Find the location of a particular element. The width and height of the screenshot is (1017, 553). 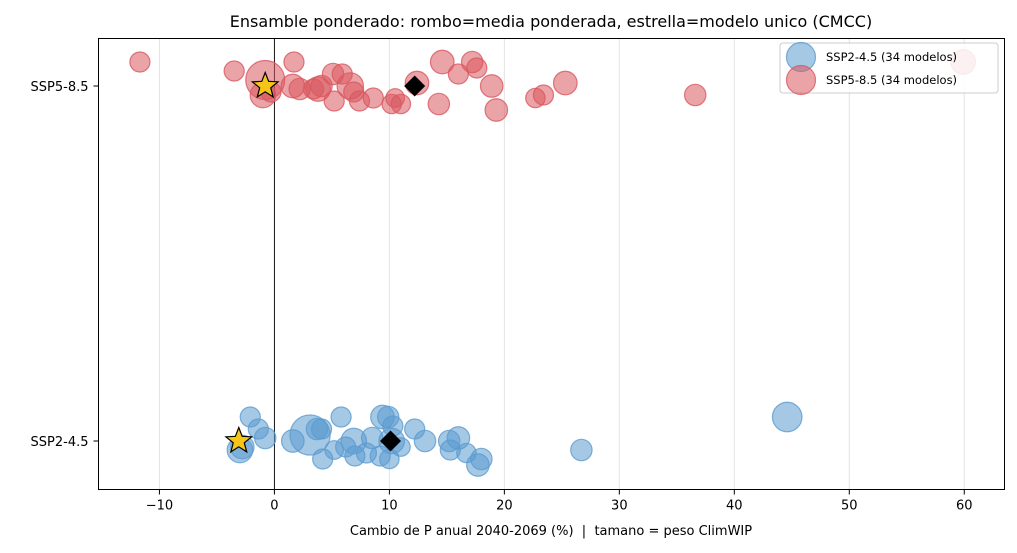

x-tick-label-5: 40 is located at coordinates (734, 506).